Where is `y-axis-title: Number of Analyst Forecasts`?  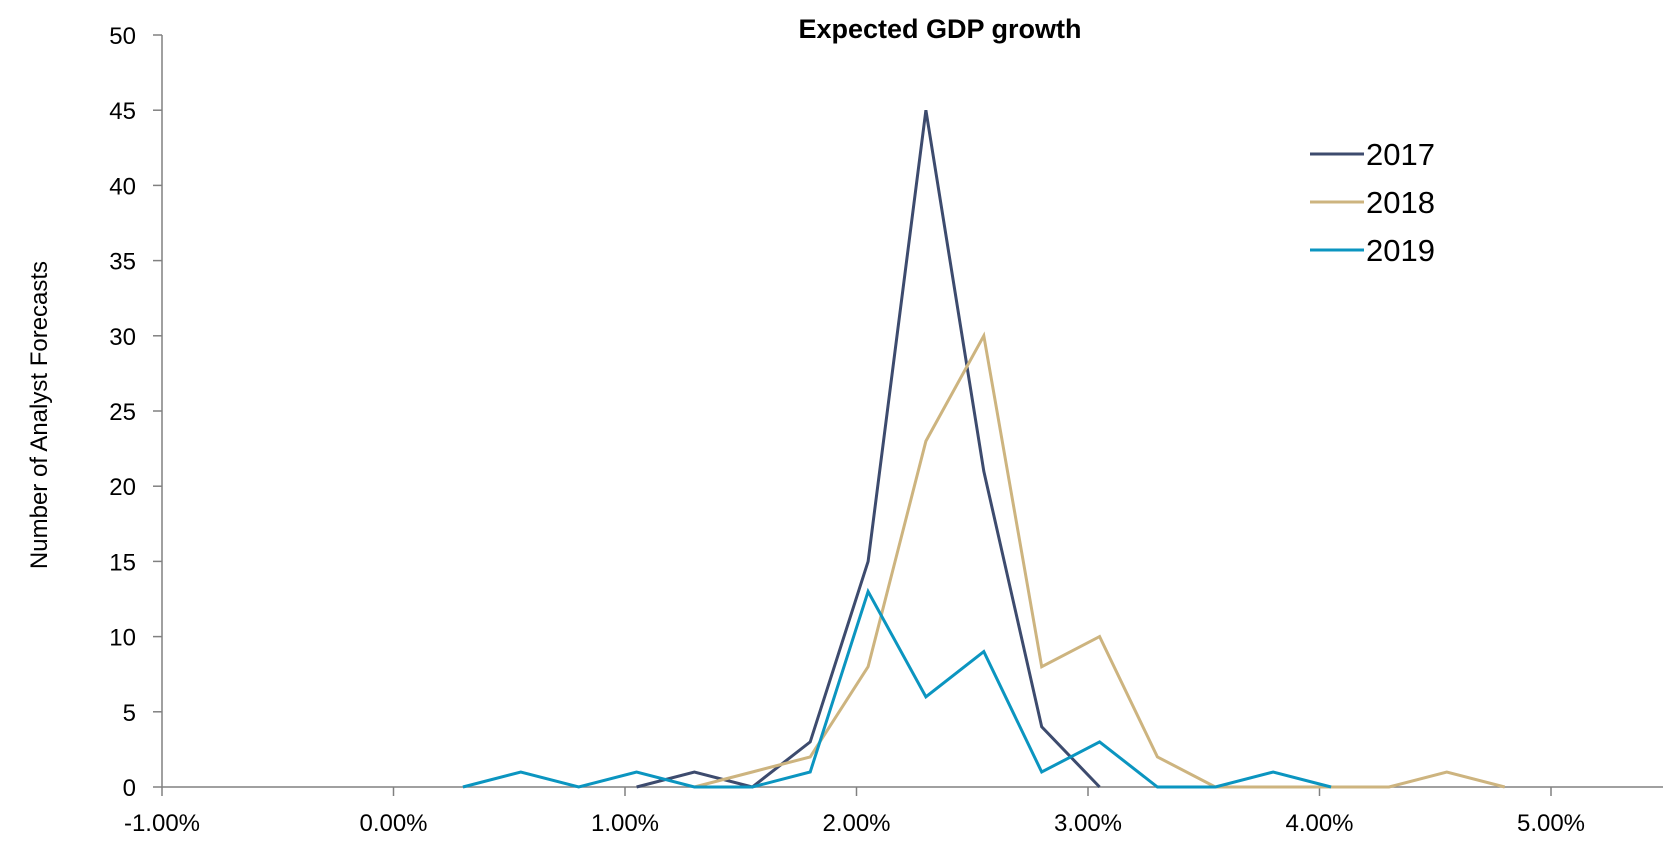
y-axis-title: Number of Analyst Forecasts is located at coordinates (39, 415).